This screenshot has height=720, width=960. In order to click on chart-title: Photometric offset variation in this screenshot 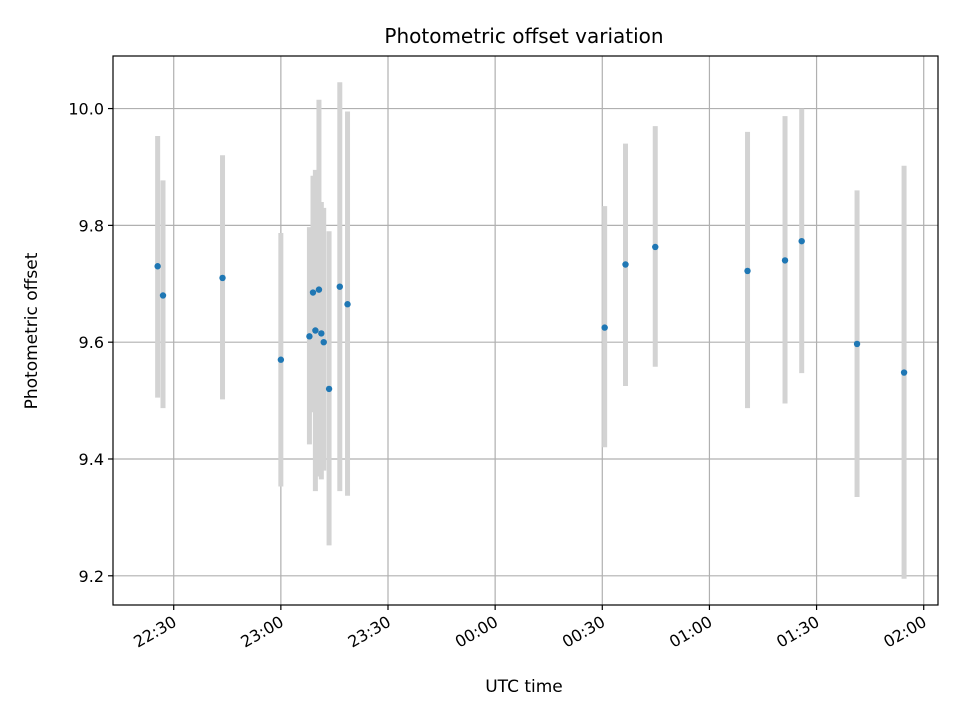, I will do `click(523, 36)`.